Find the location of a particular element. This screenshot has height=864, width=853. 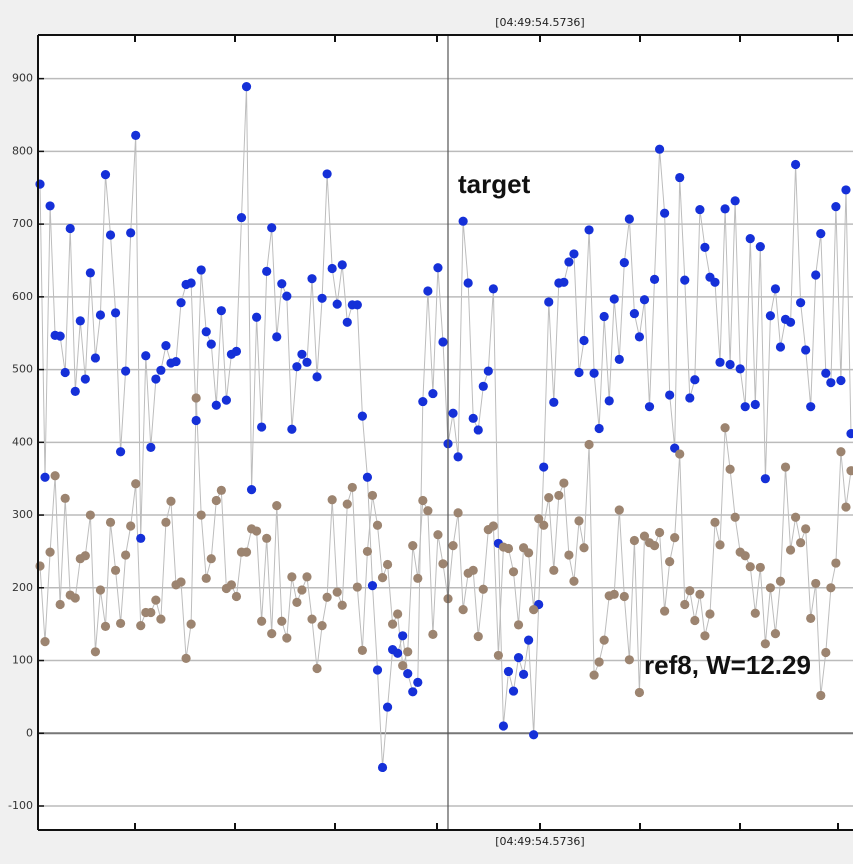

y-tick-label: 500 is located at coordinates (22, 369).